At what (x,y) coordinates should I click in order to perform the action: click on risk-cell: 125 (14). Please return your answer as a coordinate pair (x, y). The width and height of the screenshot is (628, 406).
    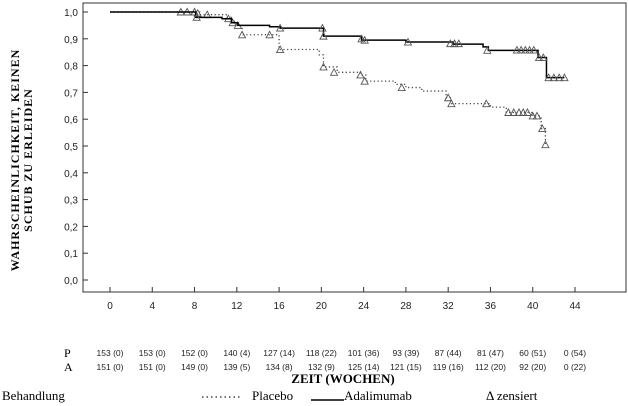
    Looking at the image, I should click on (364, 367).